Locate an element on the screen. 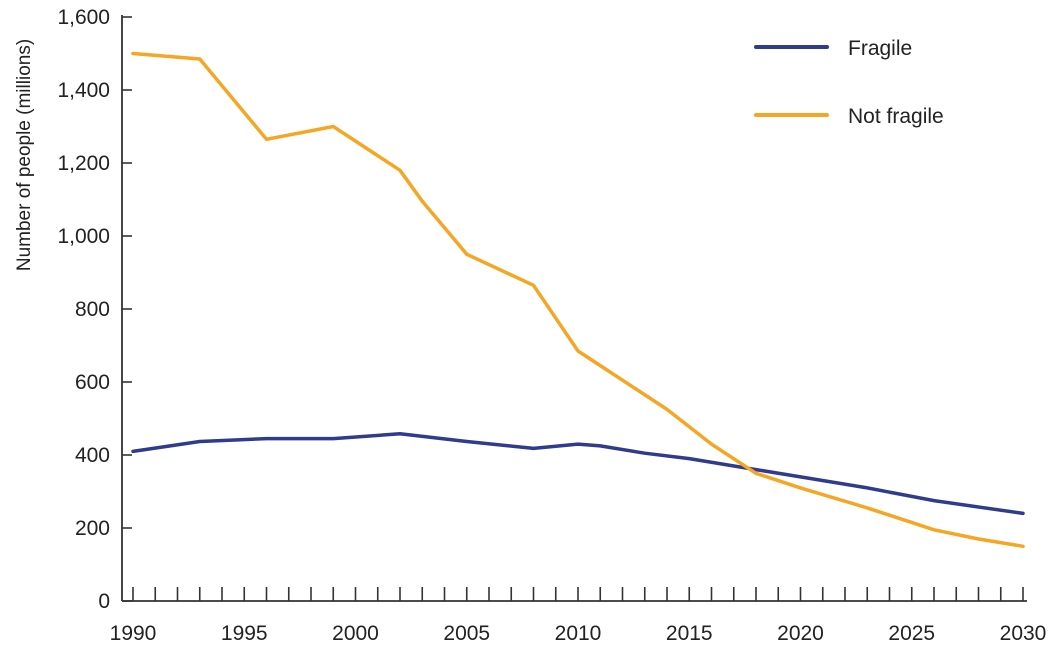  y-tick-label: 200 is located at coordinates (92, 528).